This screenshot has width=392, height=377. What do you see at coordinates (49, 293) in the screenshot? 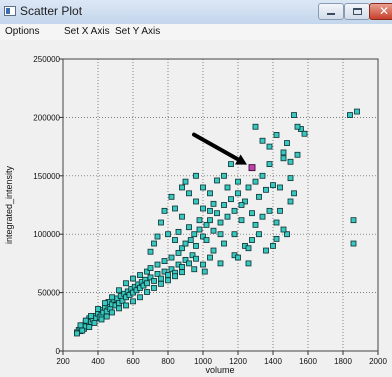
I see `y-tick-label: 50000` at bounding box center [49, 293].